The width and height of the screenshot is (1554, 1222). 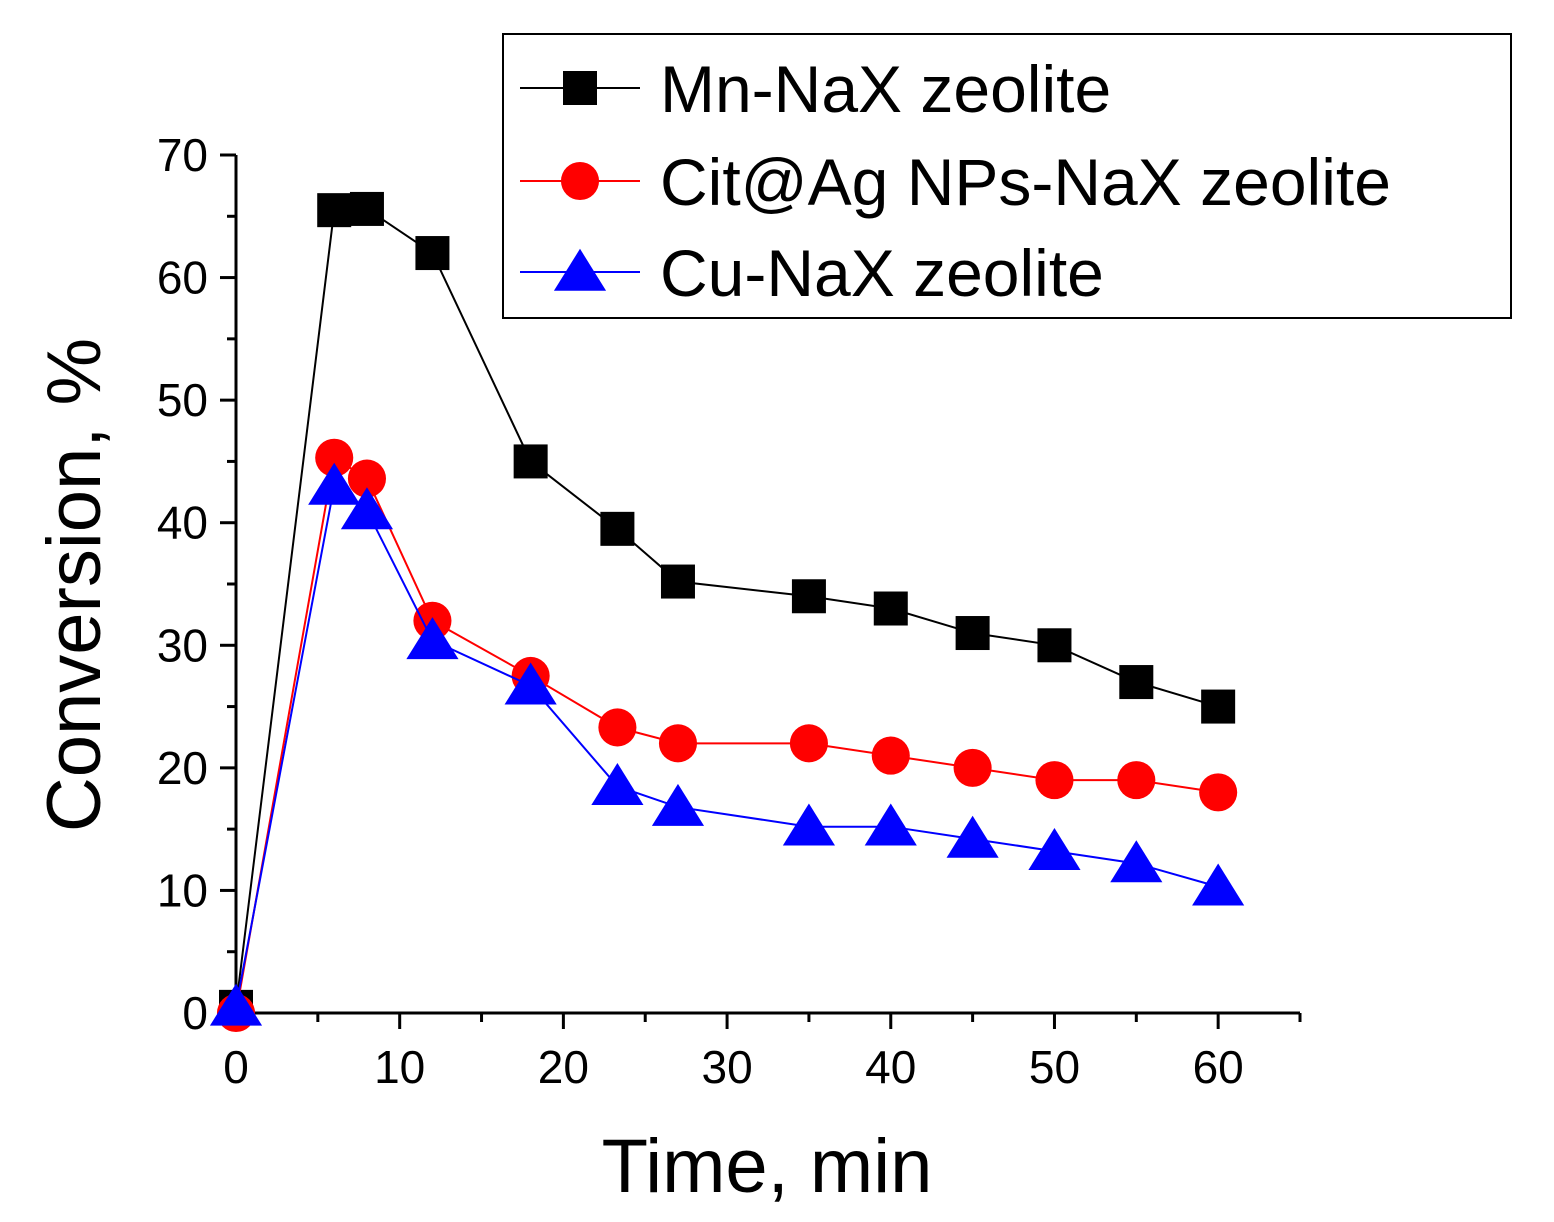 What do you see at coordinates (1025, 182) in the screenshot?
I see `legend-label: Cit@Ag NPs-NaX zeolite` at bounding box center [1025, 182].